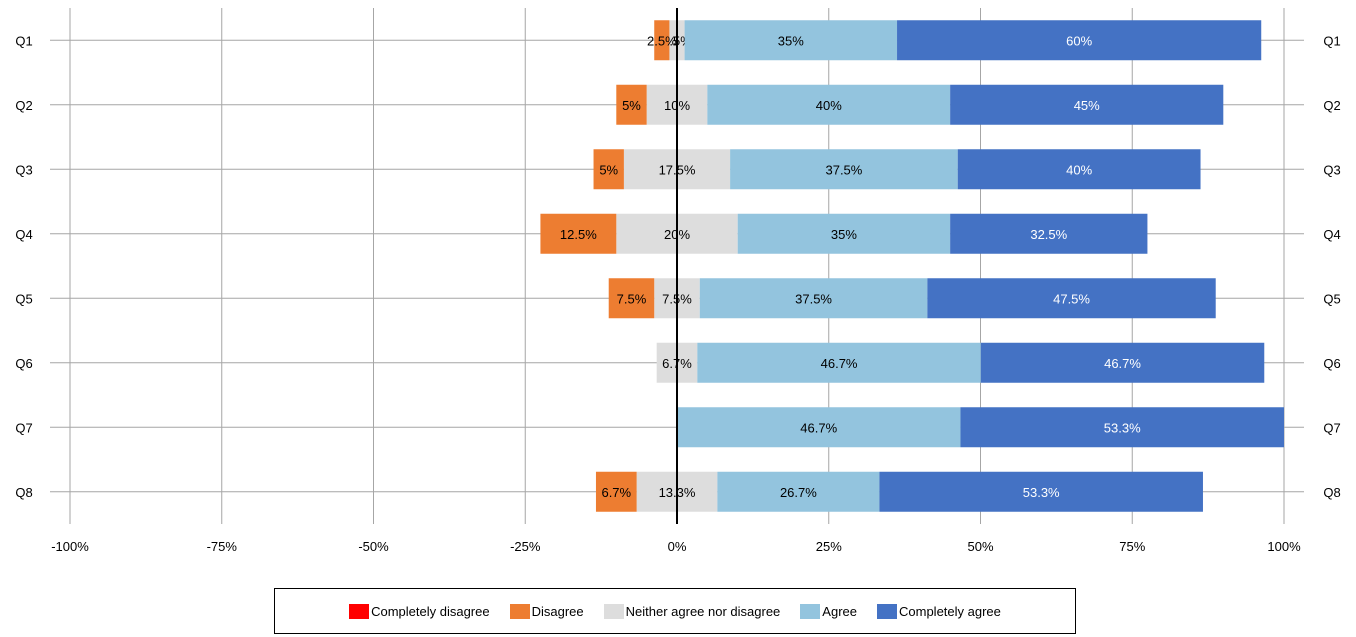 The height and width of the screenshot is (637, 1356). What do you see at coordinates (1331, 40) in the screenshot?
I see `category-label-right: Q1` at bounding box center [1331, 40].